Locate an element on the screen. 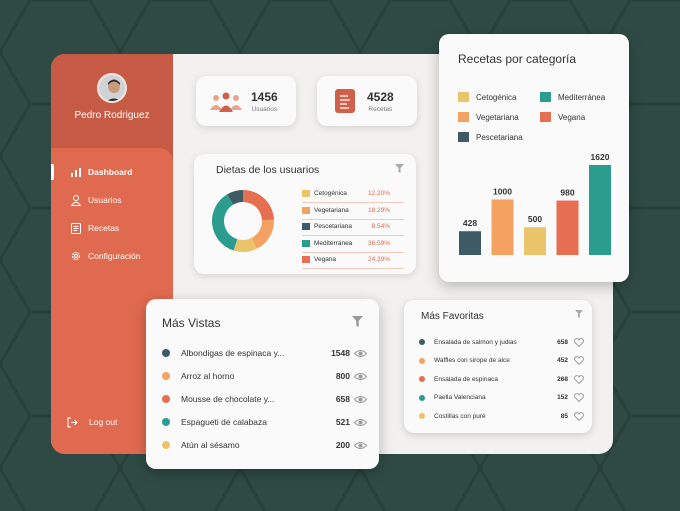 Image resolution: width=680 pixels, height=511 pixels. diet-name: Vegana is located at coordinates (325, 259).